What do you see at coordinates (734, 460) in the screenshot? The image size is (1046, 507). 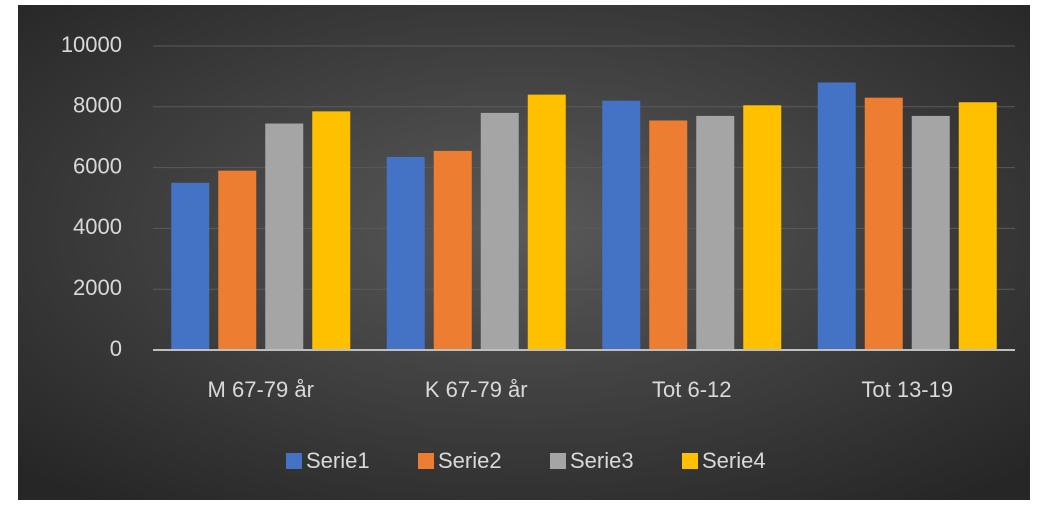 I see `legend-label: Serie4` at bounding box center [734, 460].